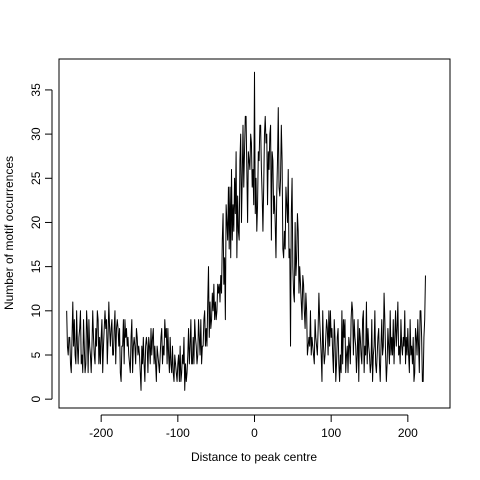  What do you see at coordinates (36, 311) in the screenshot?
I see `y-tick-label: 10` at bounding box center [36, 311].